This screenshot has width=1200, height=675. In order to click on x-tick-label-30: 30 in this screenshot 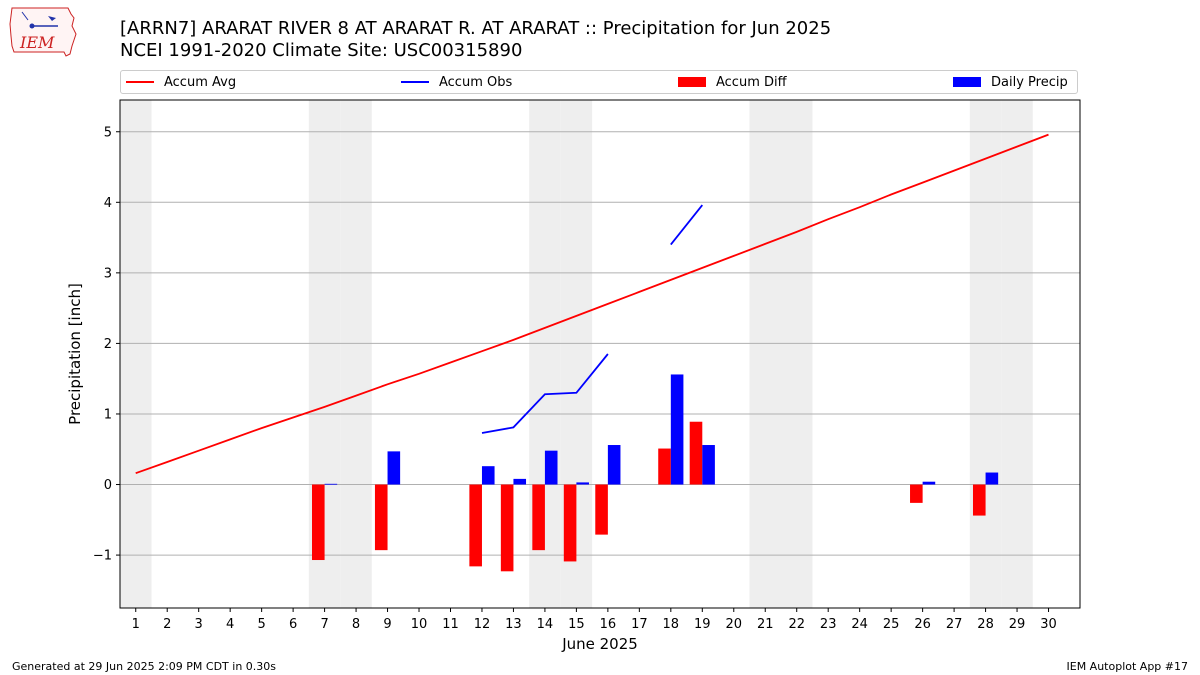, I will do `click(1048, 624)`.